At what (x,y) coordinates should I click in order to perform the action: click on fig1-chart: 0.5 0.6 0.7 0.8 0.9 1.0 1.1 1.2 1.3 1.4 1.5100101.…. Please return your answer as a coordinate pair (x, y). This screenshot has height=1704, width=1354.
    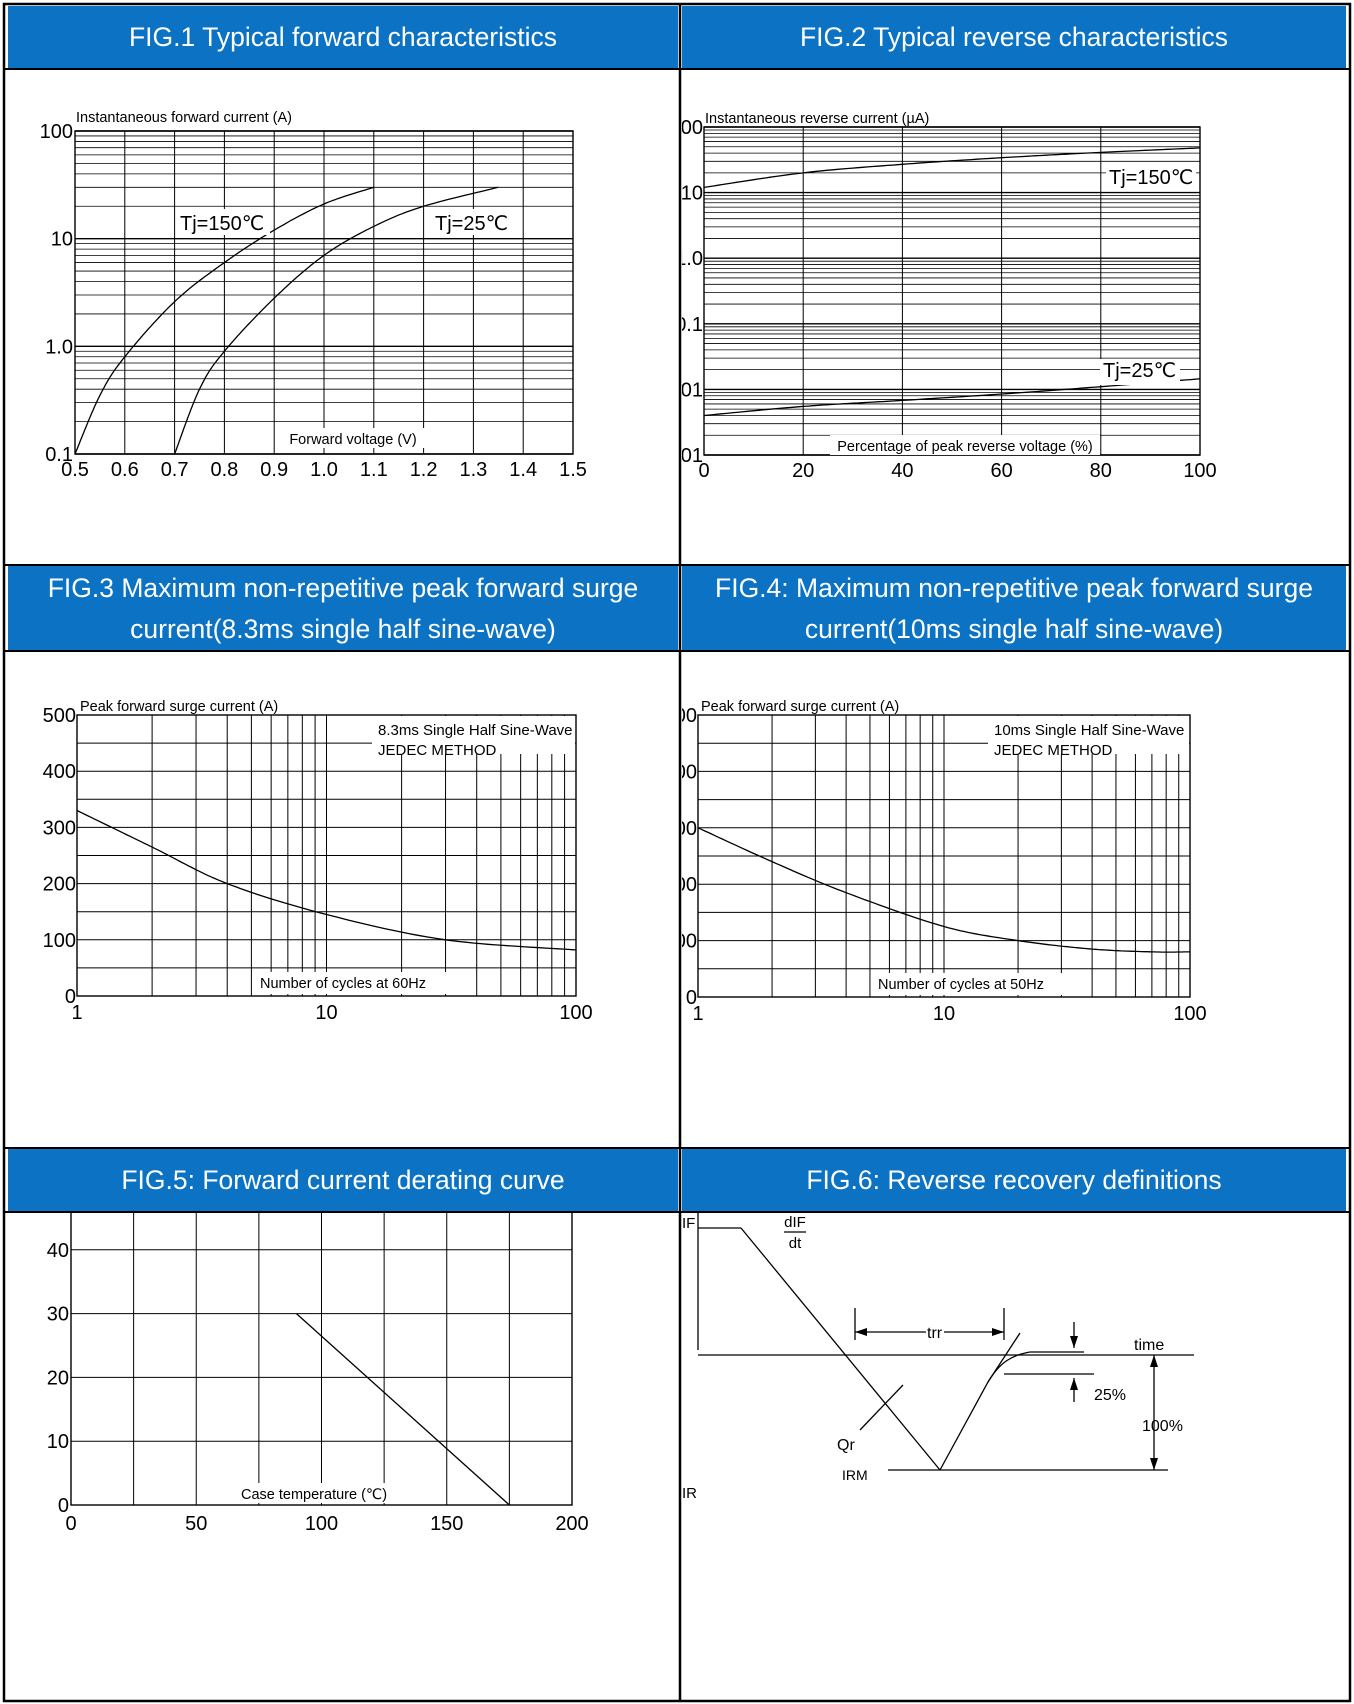
    Looking at the image, I should click on (313, 295).